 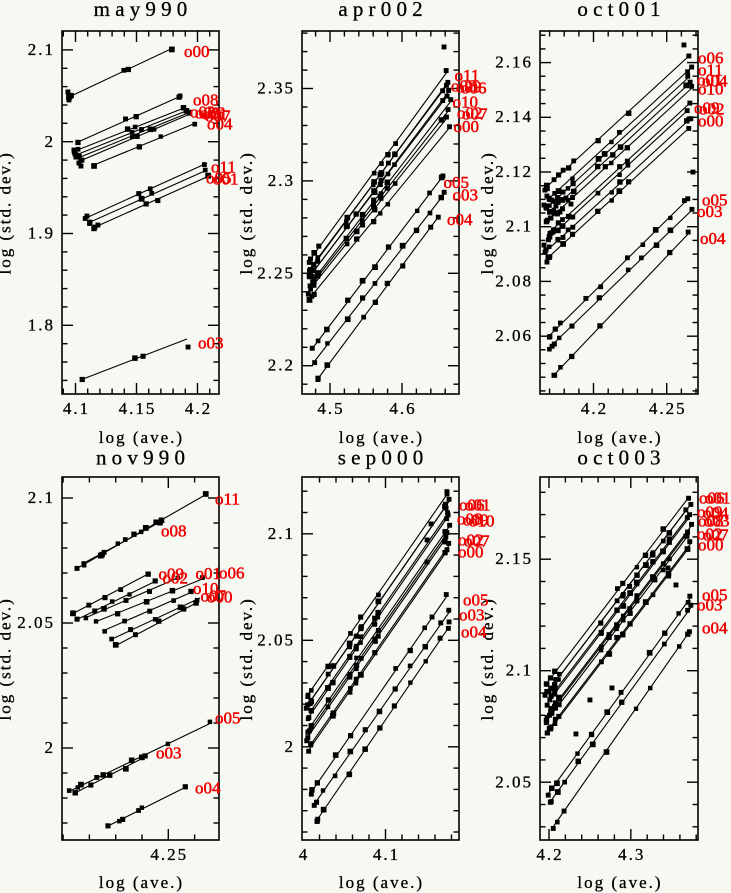 I want to click on svg-text: 4.5, so click(x=330, y=408).